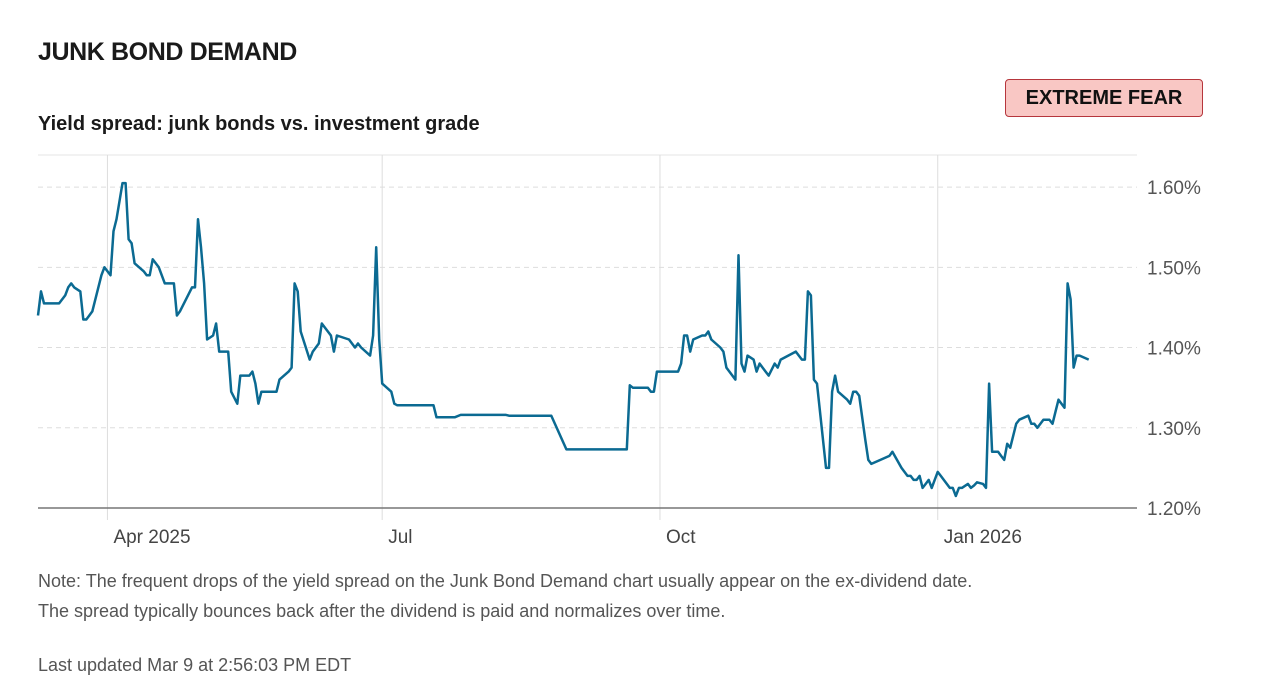 The height and width of the screenshot is (694, 1267). Describe the element at coordinates (167, 52) in the screenshot. I see `page-title: JUNK BOND DEMAND` at that location.